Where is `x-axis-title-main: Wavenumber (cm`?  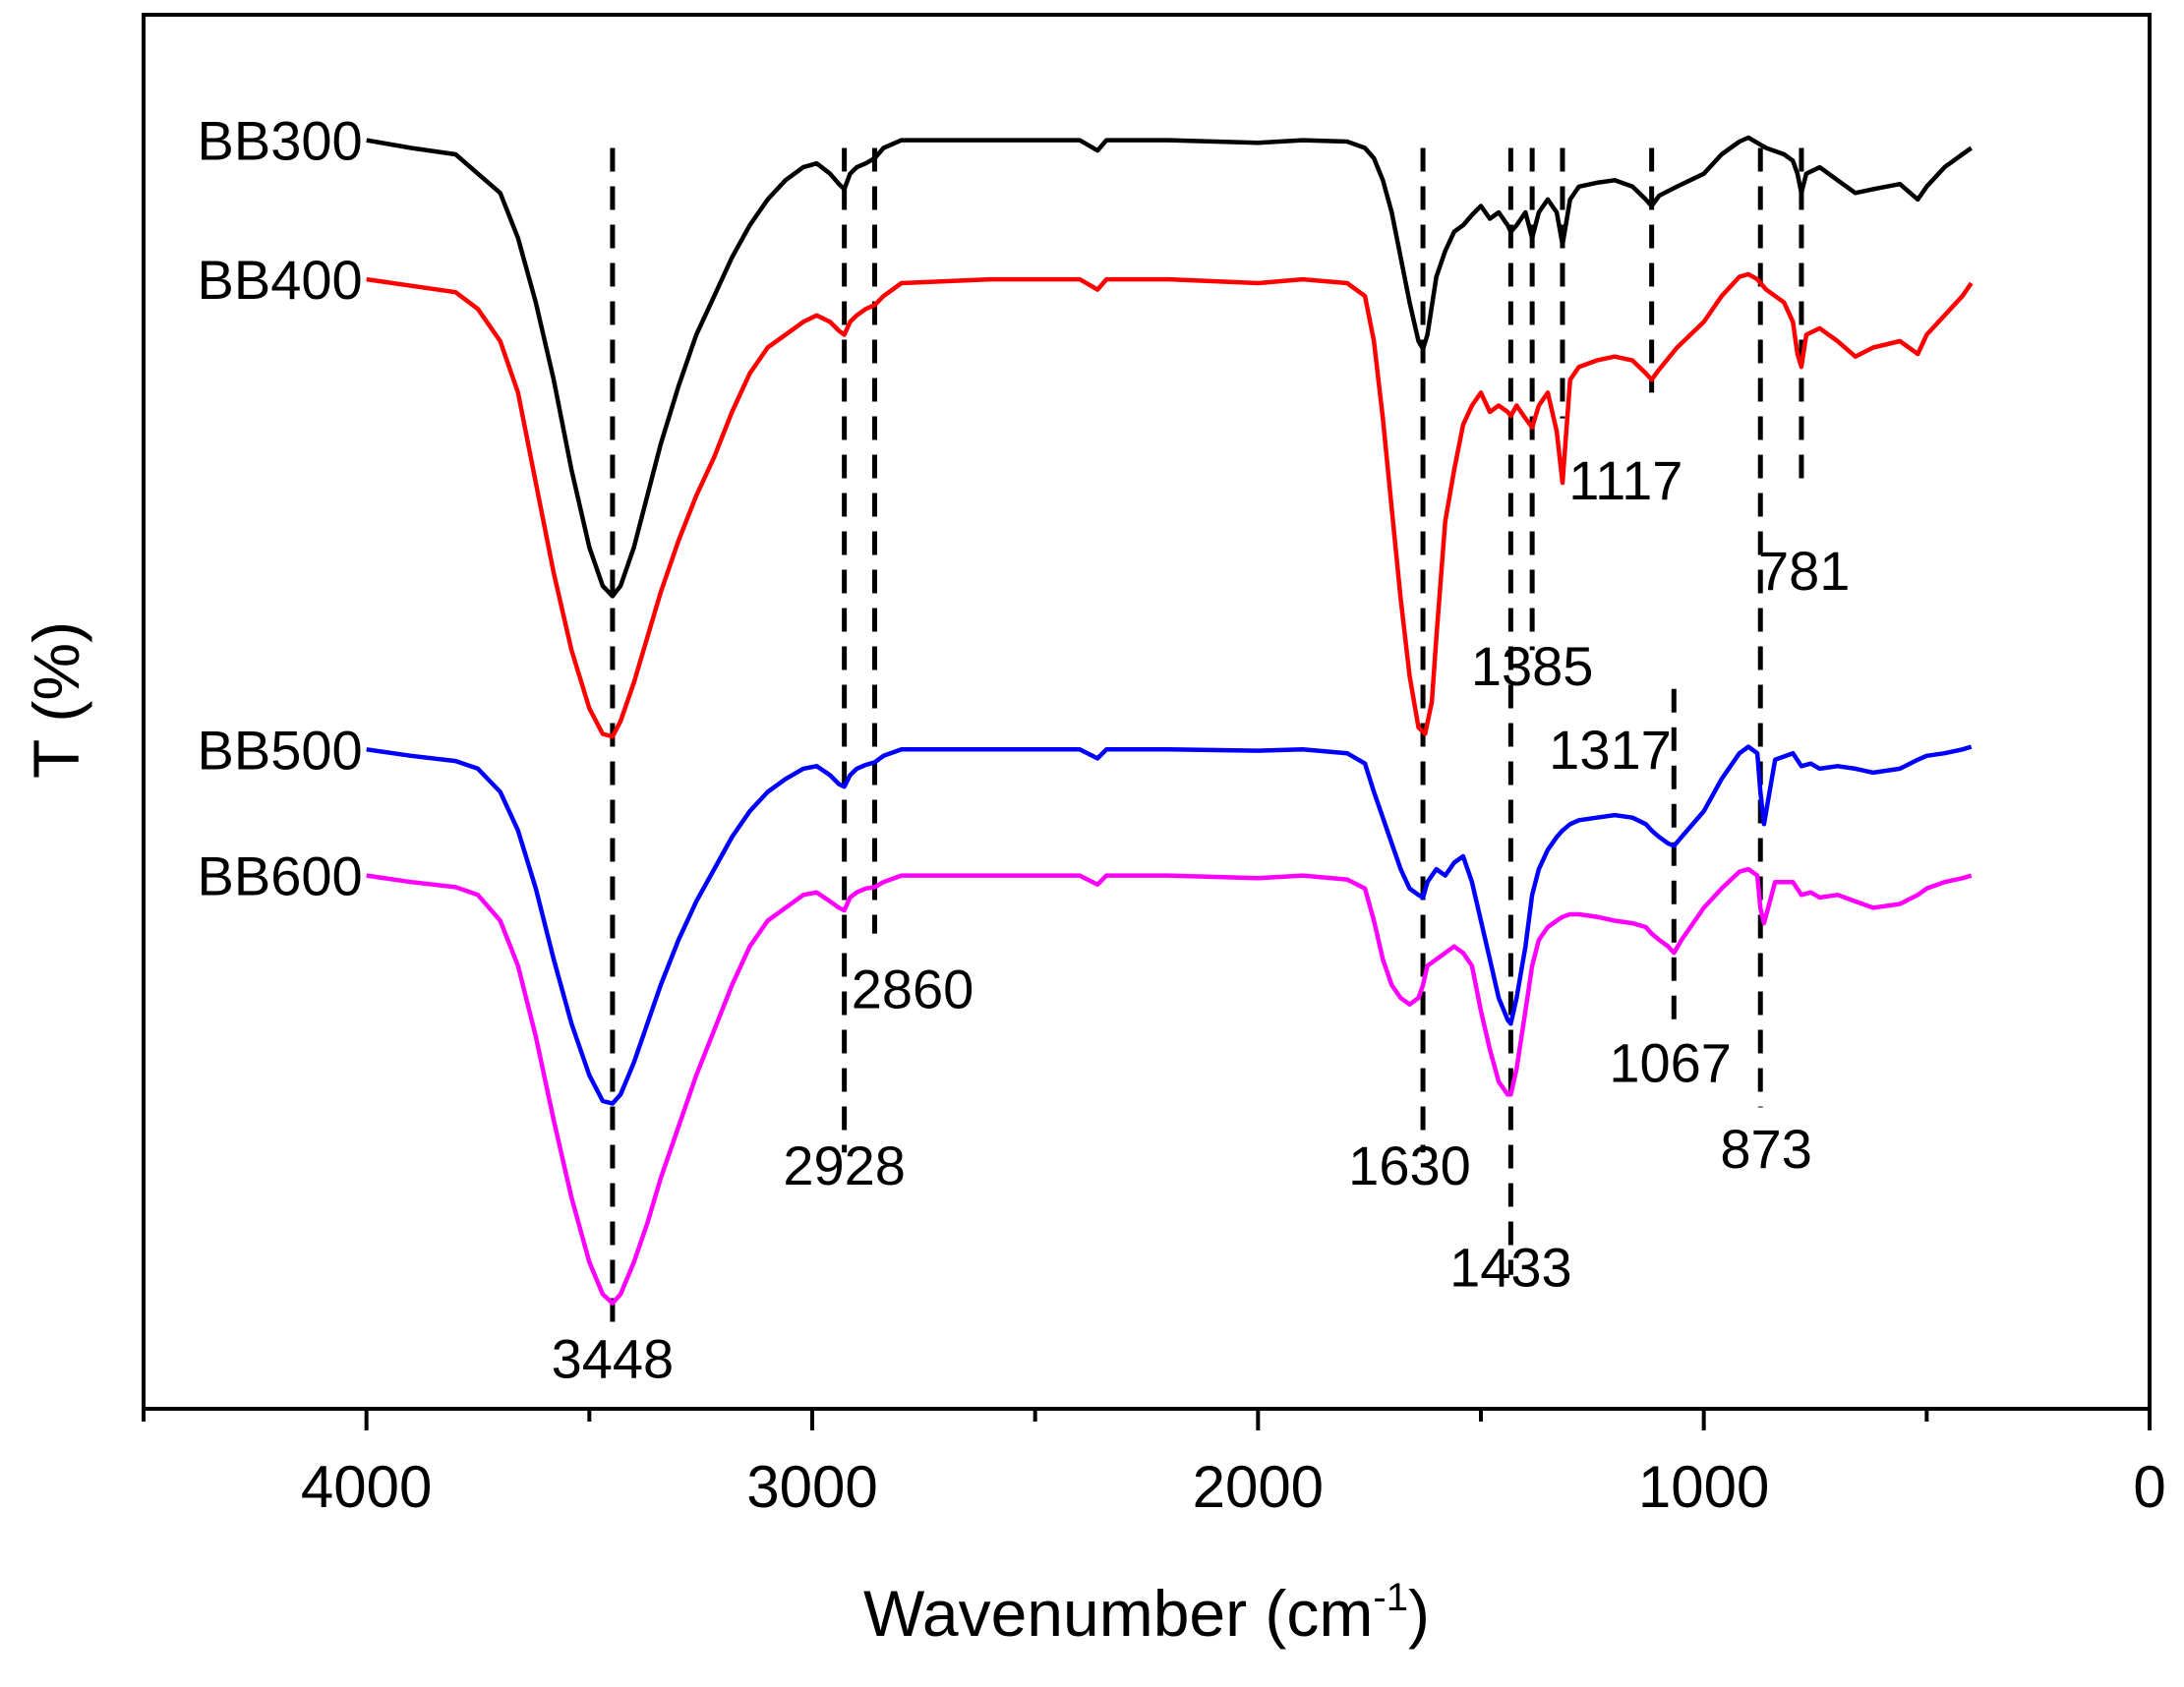 x-axis-title-main: Wavenumber (cm is located at coordinates (1118, 1613).